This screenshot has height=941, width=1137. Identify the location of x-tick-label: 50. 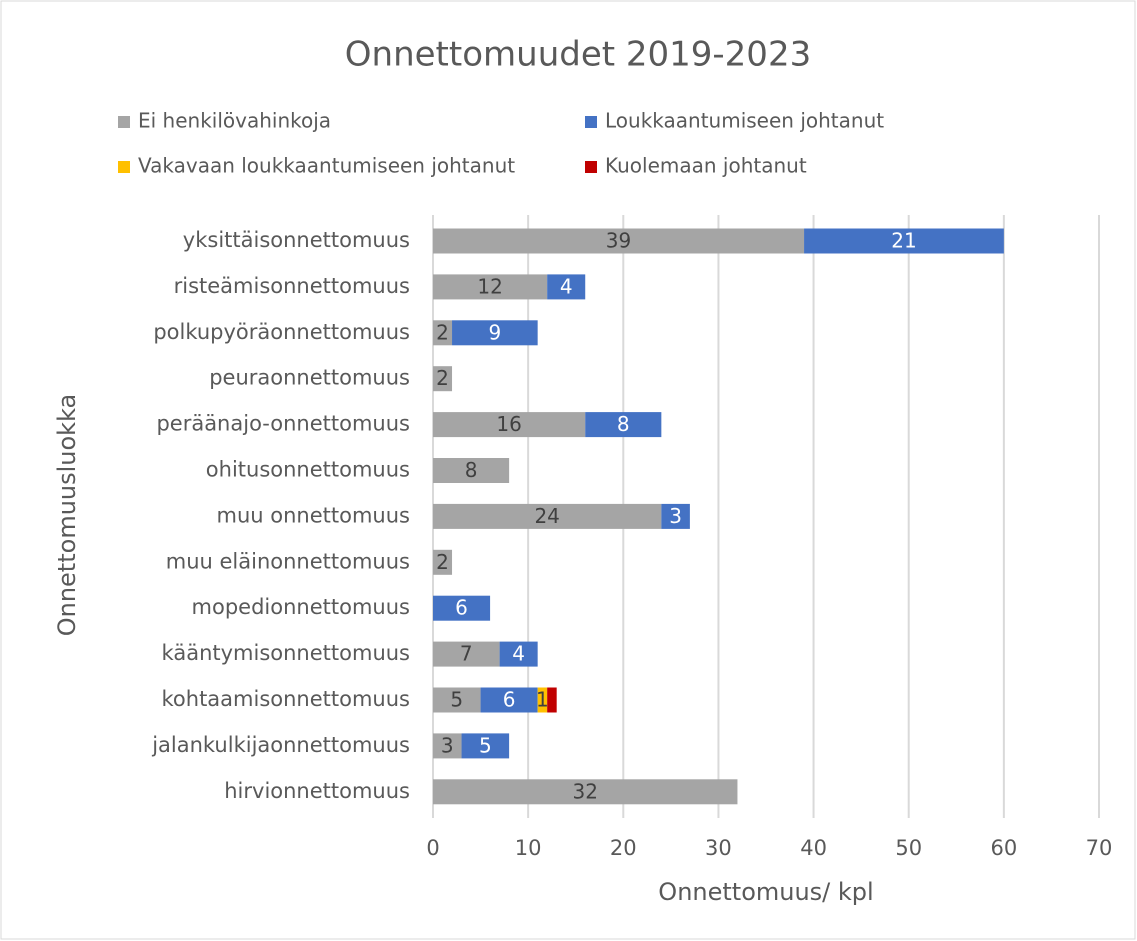
(908, 848).